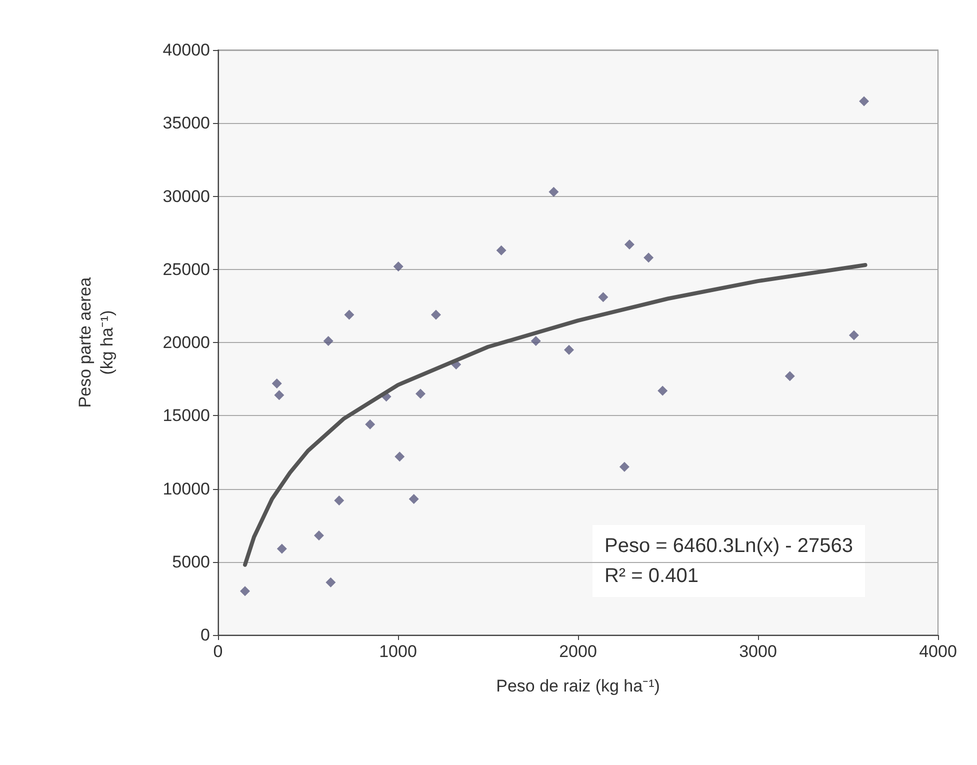  Describe the element at coordinates (938, 651) in the screenshot. I see `x-tick-label: 4000` at that location.